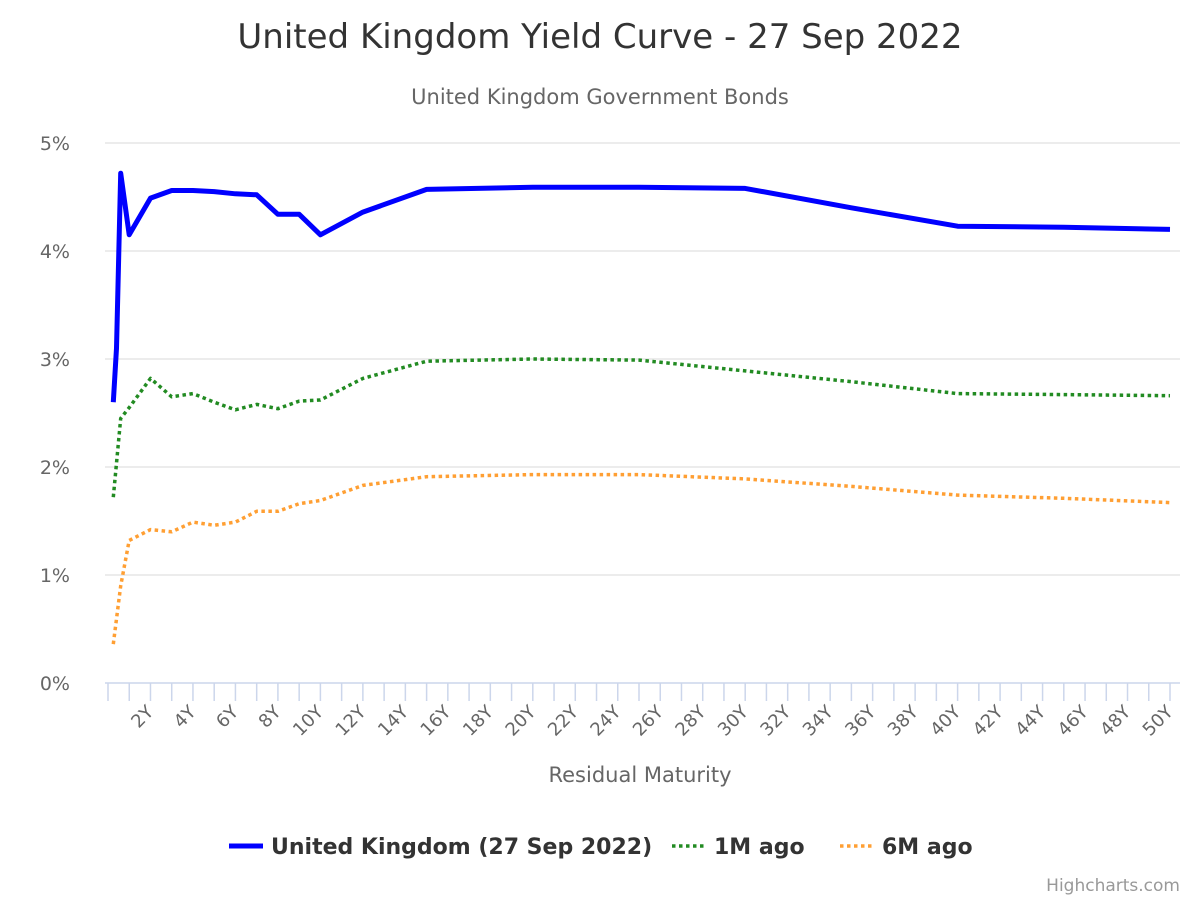 The height and width of the screenshot is (900, 1200). Describe the element at coordinates (904, 721) in the screenshot. I see `x-tick-label: 38Y` at that location.